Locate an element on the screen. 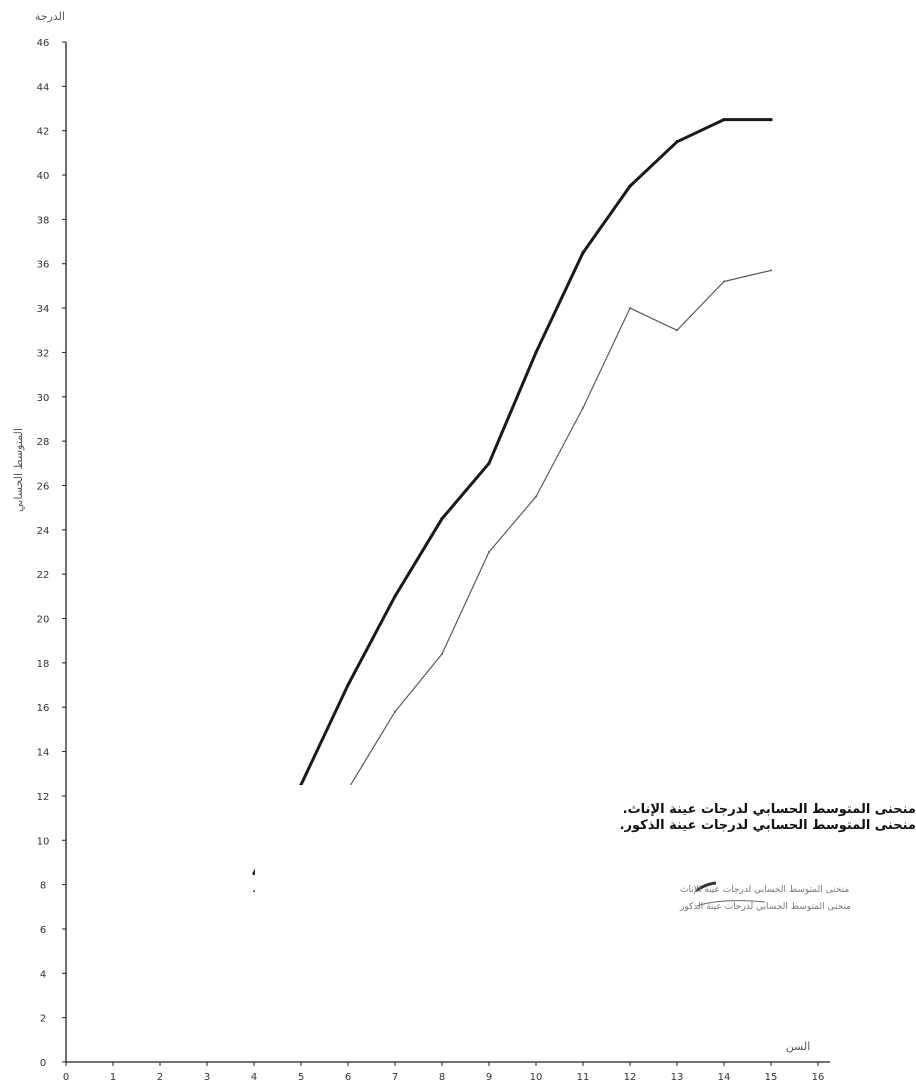 The image size is (916, 1086). x-tick-label: 6 is located at coordinates (348, 1077).